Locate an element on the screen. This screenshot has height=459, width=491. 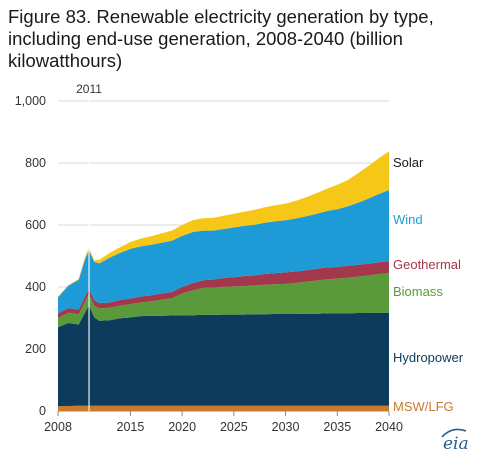
series-label-msw-lfg: MSW/LFG is located at coordinates (423, 406).